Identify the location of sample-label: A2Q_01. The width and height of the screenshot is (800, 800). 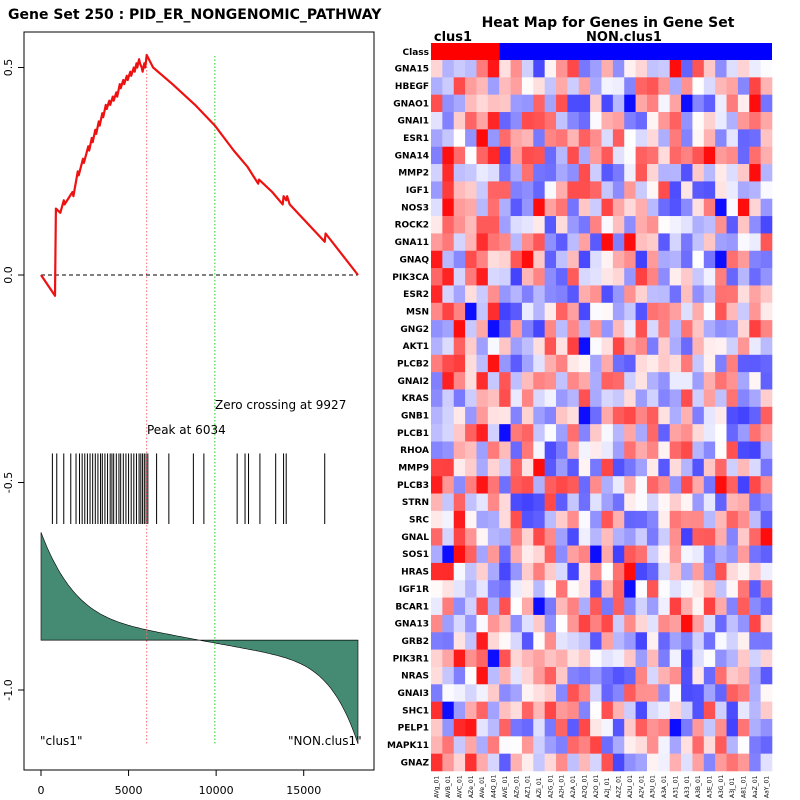
(585, 786).